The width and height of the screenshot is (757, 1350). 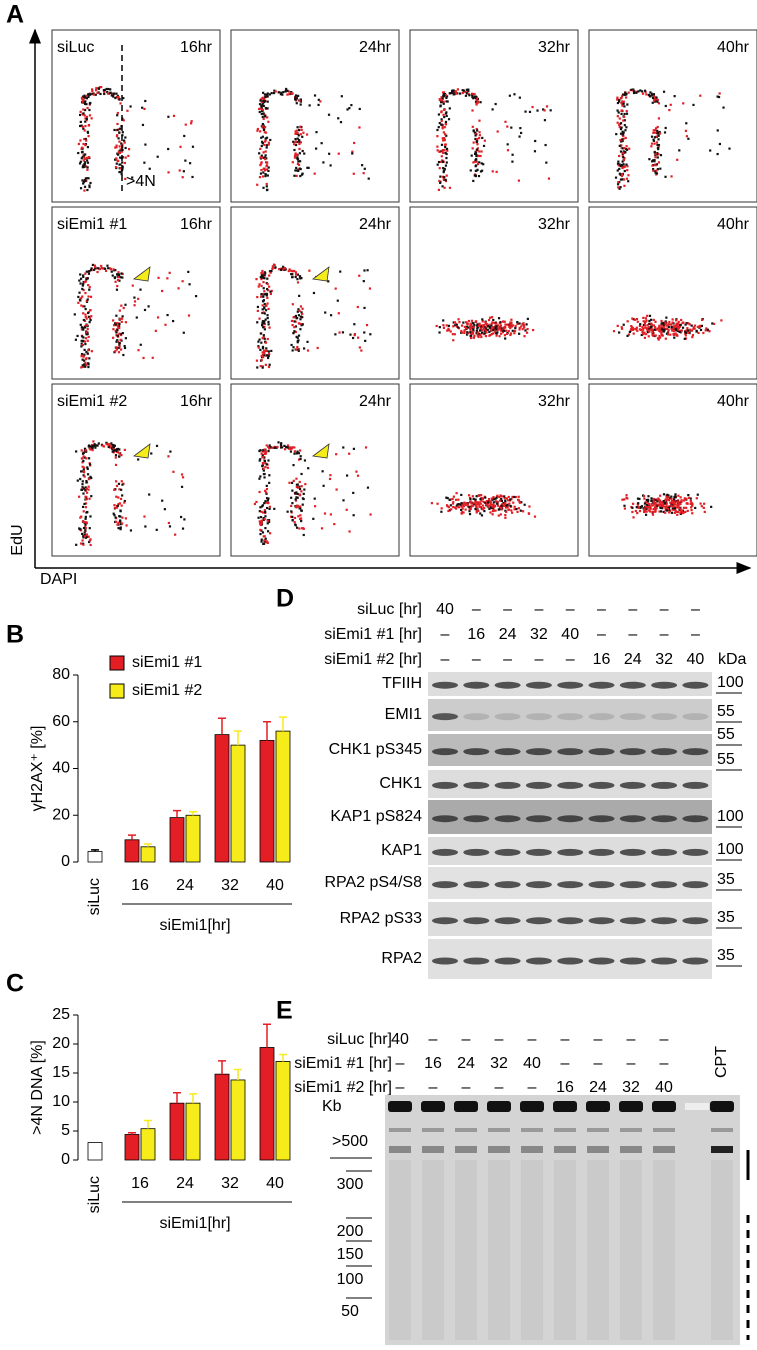 What do you see at coordinates (61, 1072) in the screenshot?
I see `y-tick-label: 15` at bounding box center [61, 1072].